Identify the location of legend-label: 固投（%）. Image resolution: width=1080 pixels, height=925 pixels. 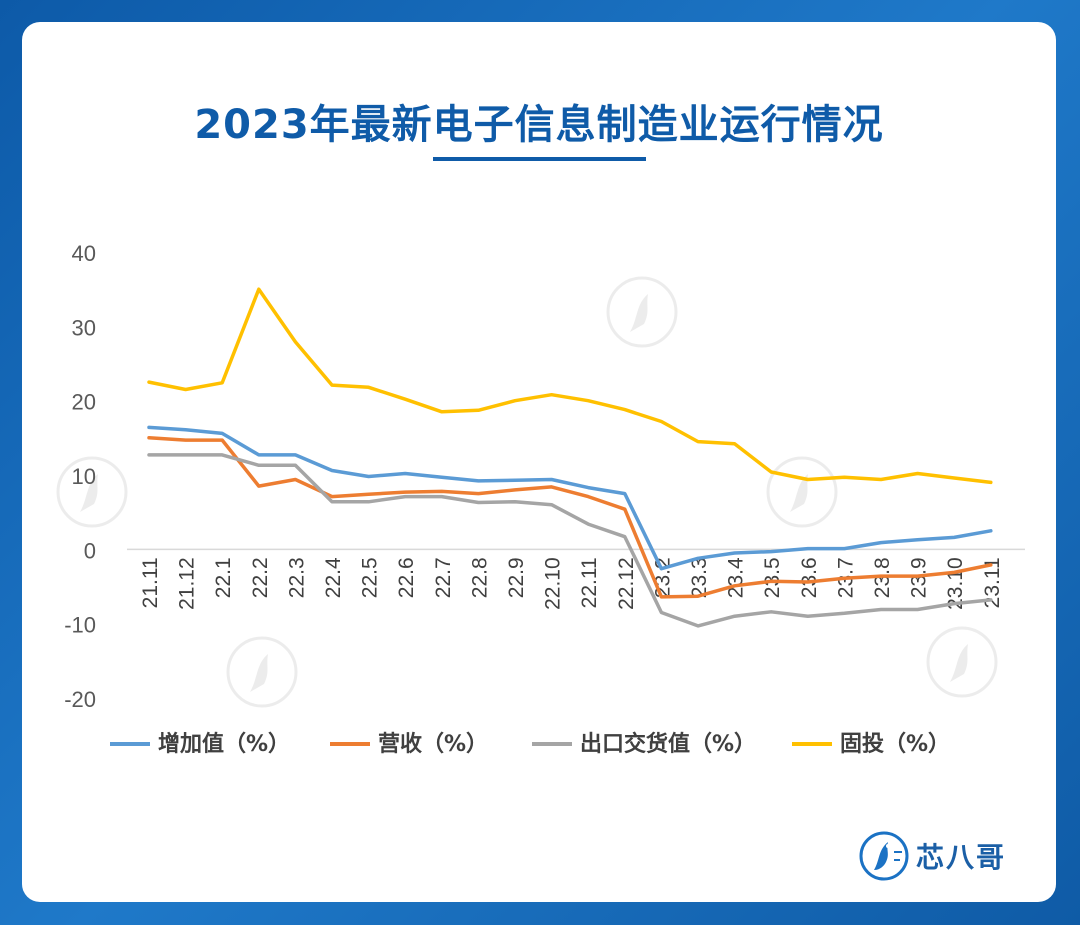
(895, 744).